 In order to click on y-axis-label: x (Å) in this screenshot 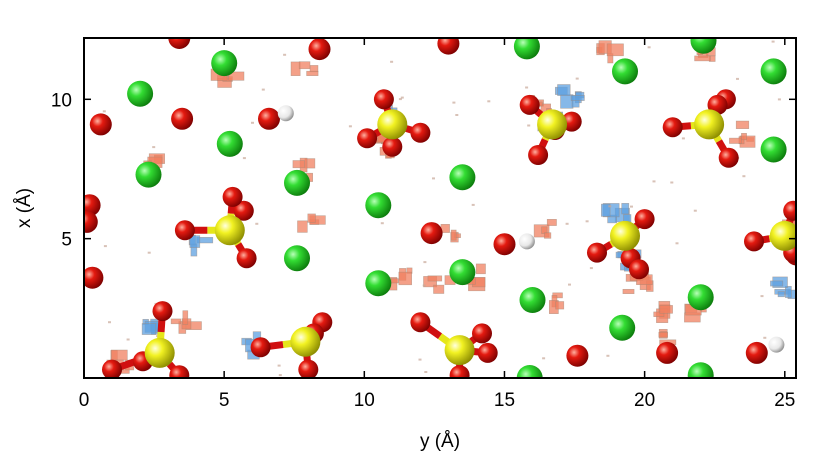, I will do `click(24, 208)`.